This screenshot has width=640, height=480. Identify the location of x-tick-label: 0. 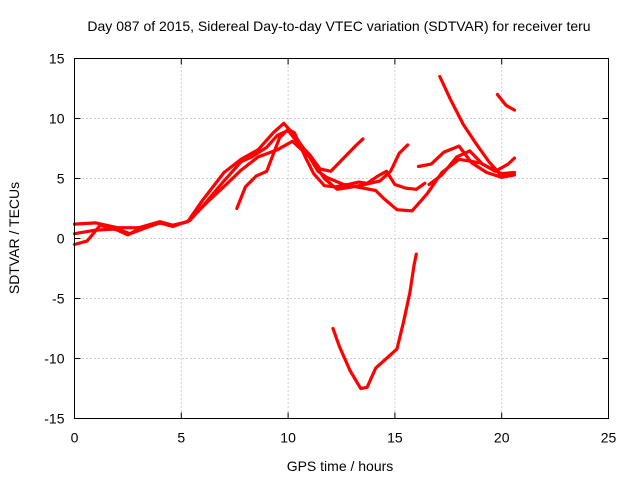
(75, 438).